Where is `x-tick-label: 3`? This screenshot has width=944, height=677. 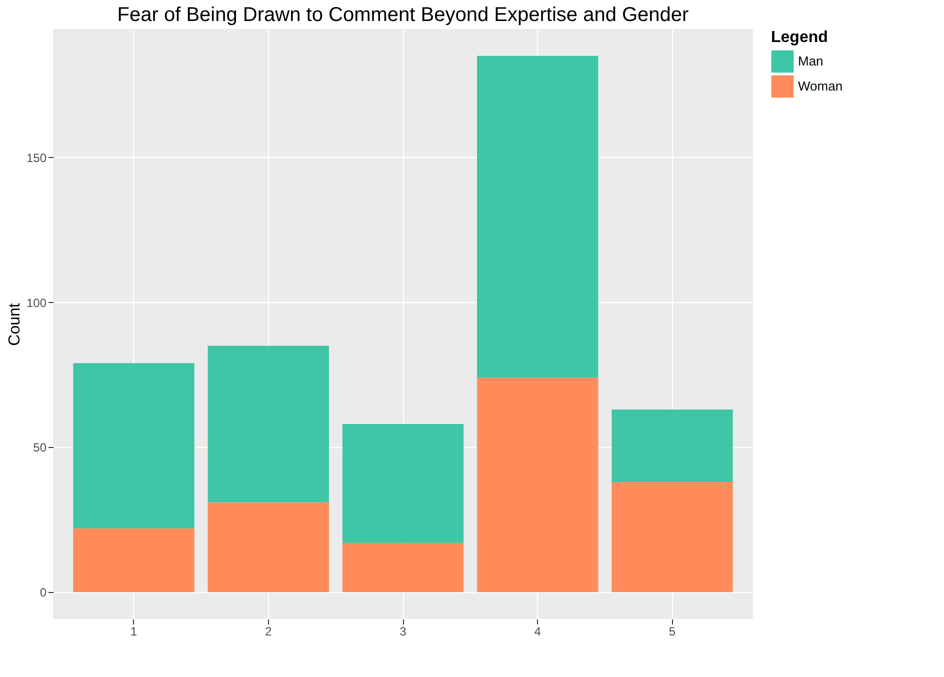
x-tick-label: 3 is located at coordinates (403, 631).